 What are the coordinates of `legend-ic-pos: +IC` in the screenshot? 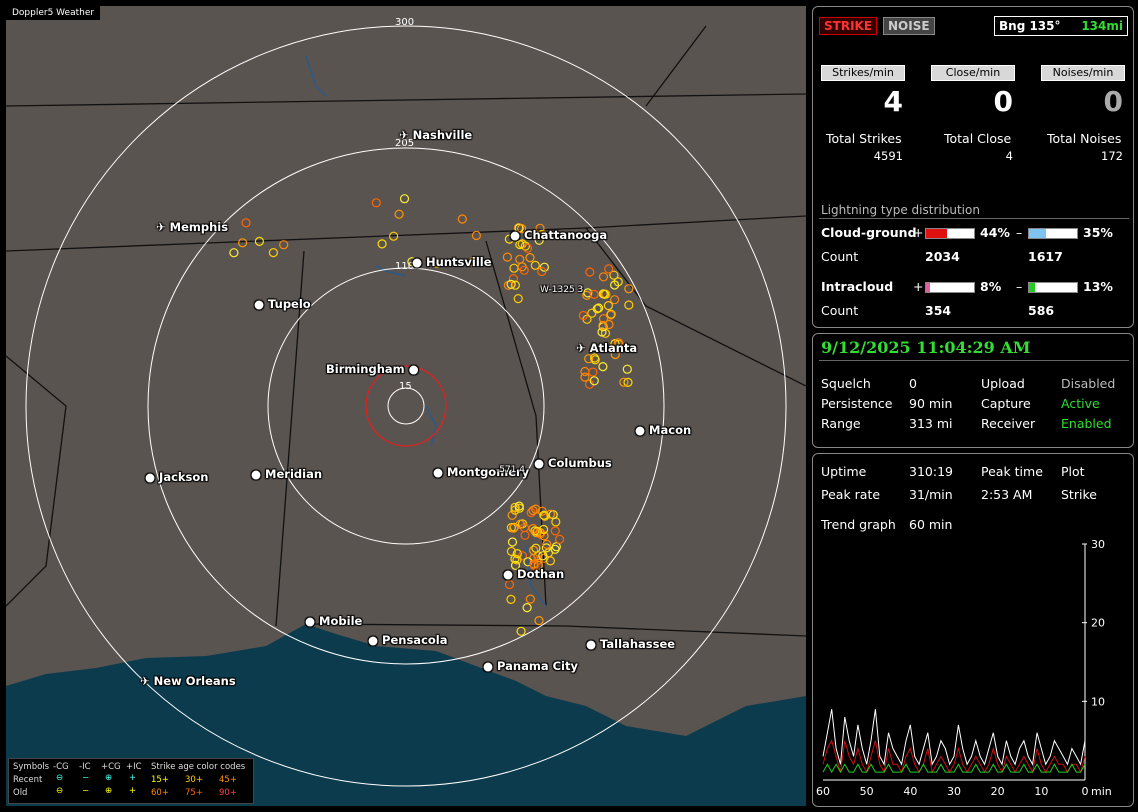 It's located at (134, 767).